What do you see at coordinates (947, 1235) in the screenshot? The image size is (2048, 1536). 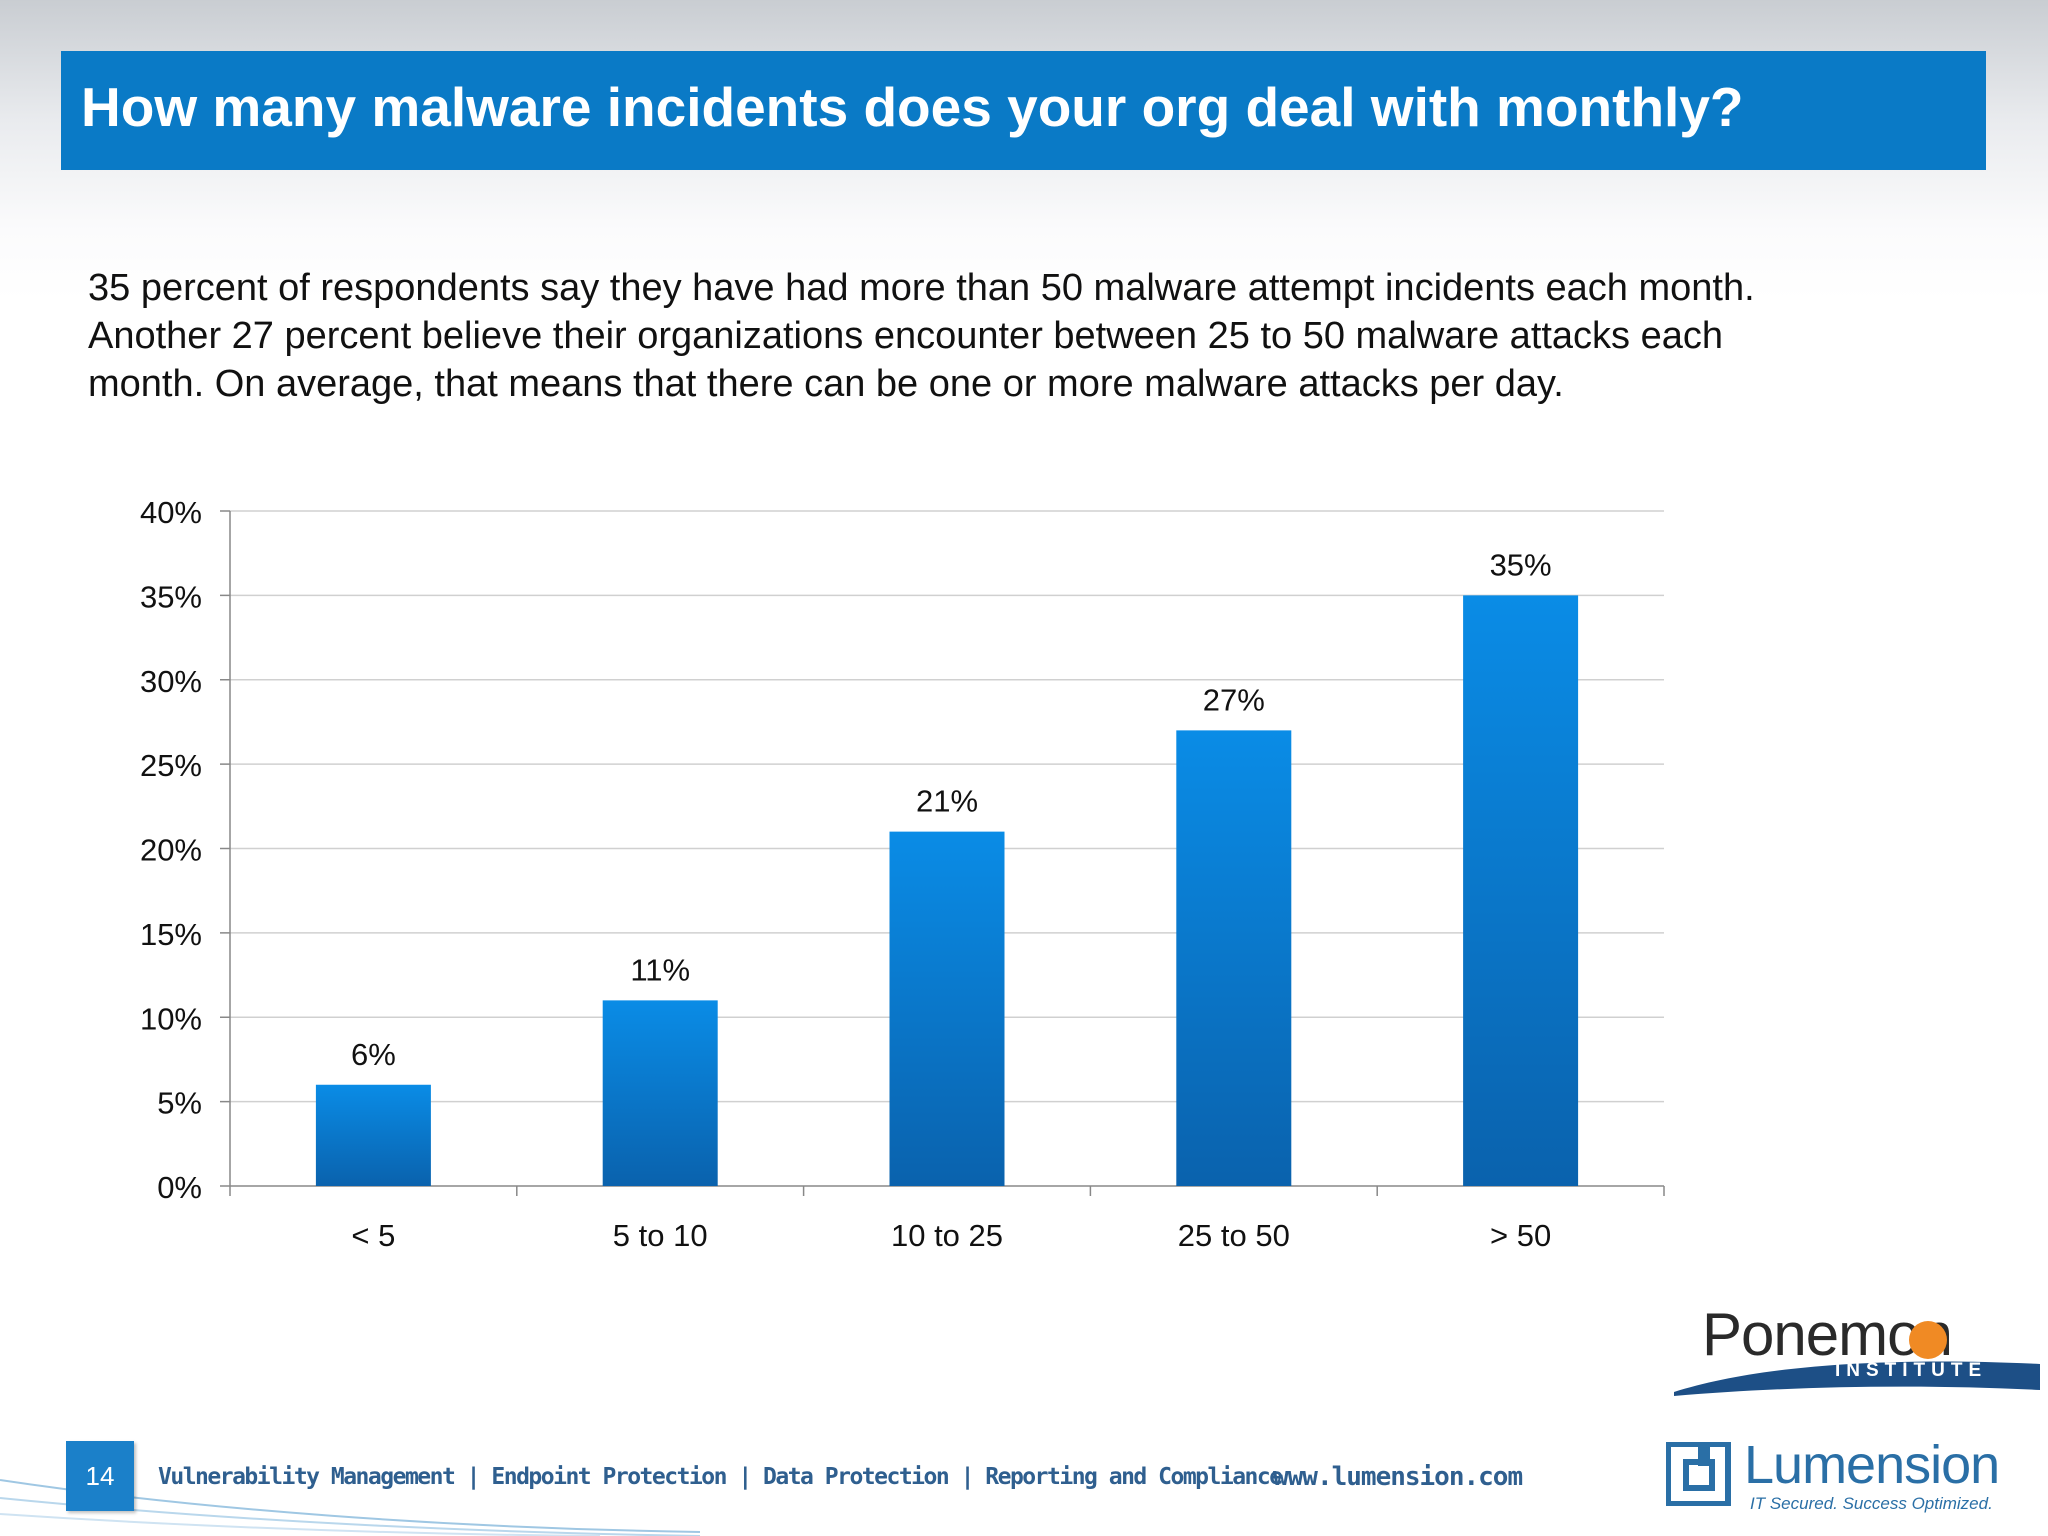 I see `x-tick-label: 10 to 25` at bounding box center [947, 1235].